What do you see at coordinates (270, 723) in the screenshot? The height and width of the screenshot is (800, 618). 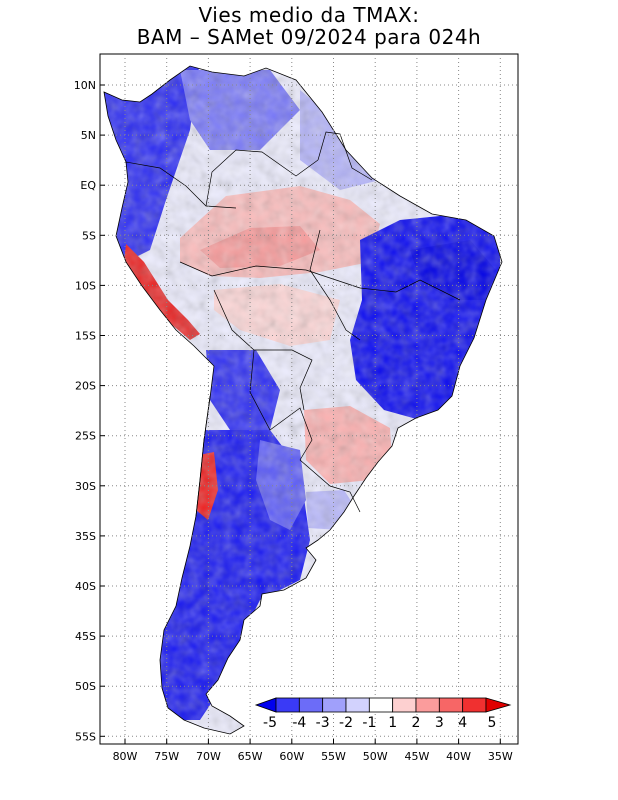 I see `colorbar-label: -5` at bounding box center [270, 723].